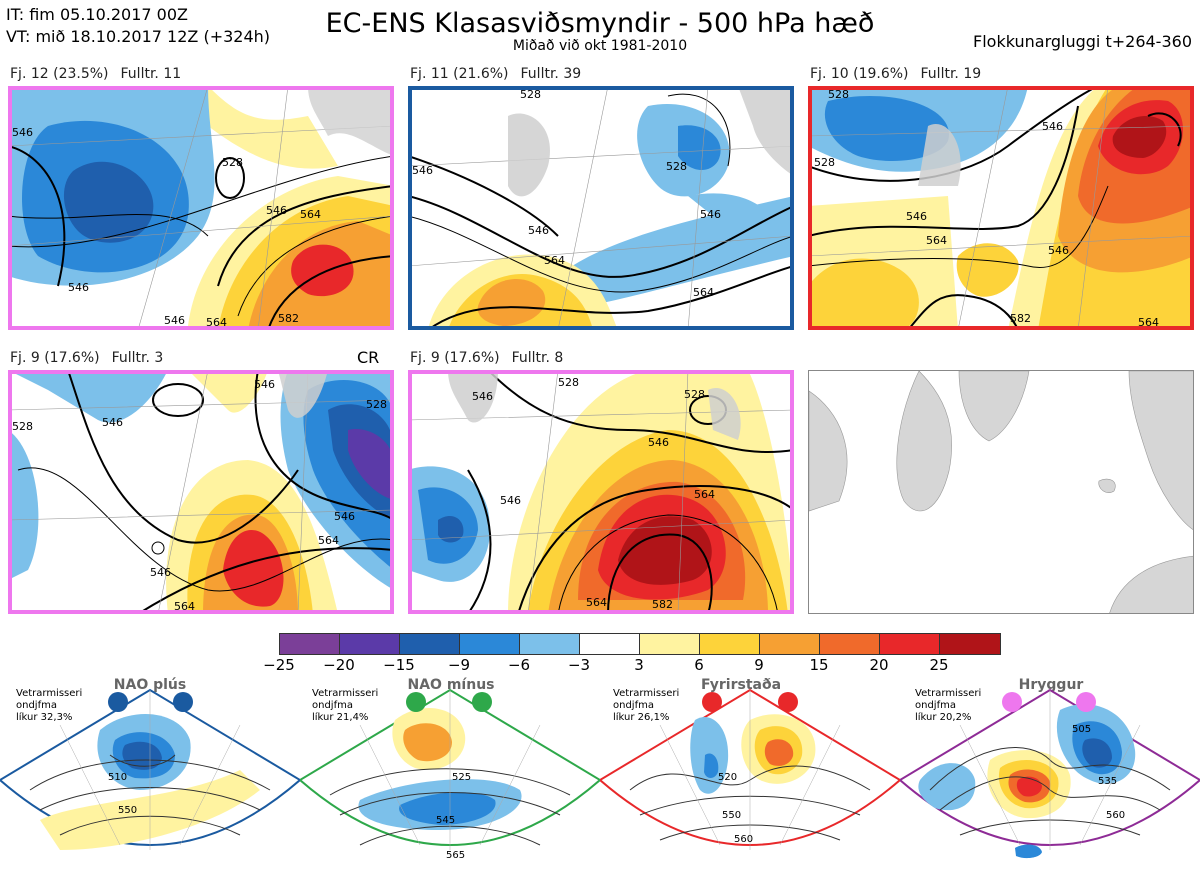 The image size is (1200, 871). What do you see at coordinates (600, 46) in the screenshot?
I see `page-subtitle: Miðað við okt 1981-2010` at bounding box center [600, 46].